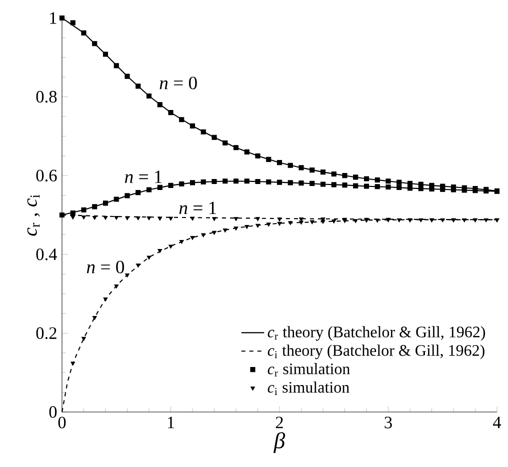  I want to click on x-axis-title: β, so click(279, 443).